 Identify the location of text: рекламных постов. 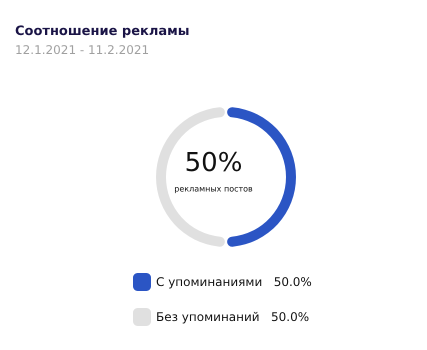
(214, 189).